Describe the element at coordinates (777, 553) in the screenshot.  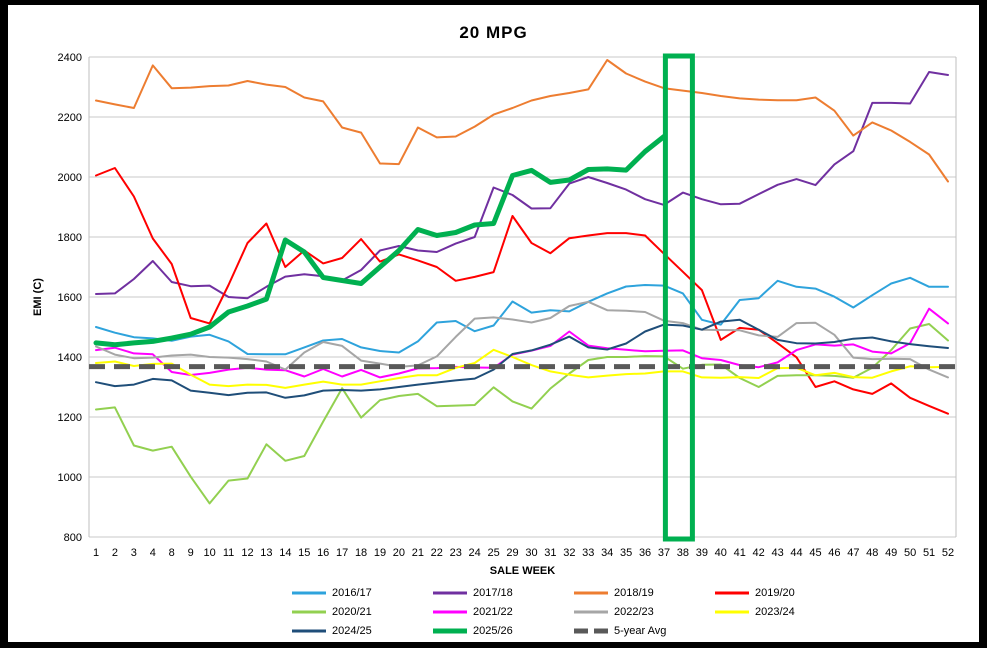
I see `x-tick-label-43: 43` at that location.